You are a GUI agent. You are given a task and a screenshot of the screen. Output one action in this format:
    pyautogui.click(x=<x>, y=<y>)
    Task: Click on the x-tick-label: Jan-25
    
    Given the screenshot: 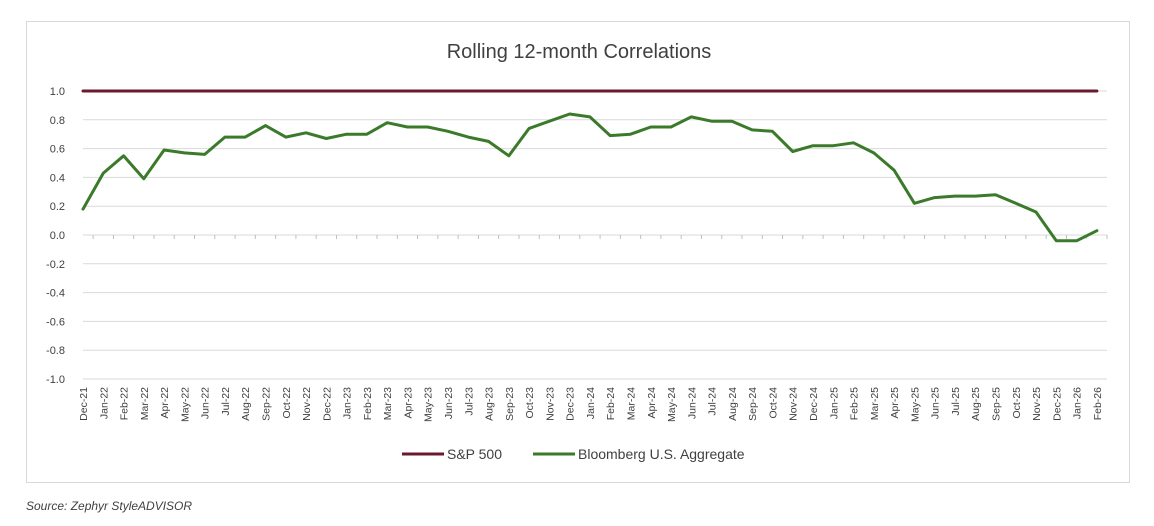 What is the action you would take?
    pyautogui.click(x=834, y=403)
    